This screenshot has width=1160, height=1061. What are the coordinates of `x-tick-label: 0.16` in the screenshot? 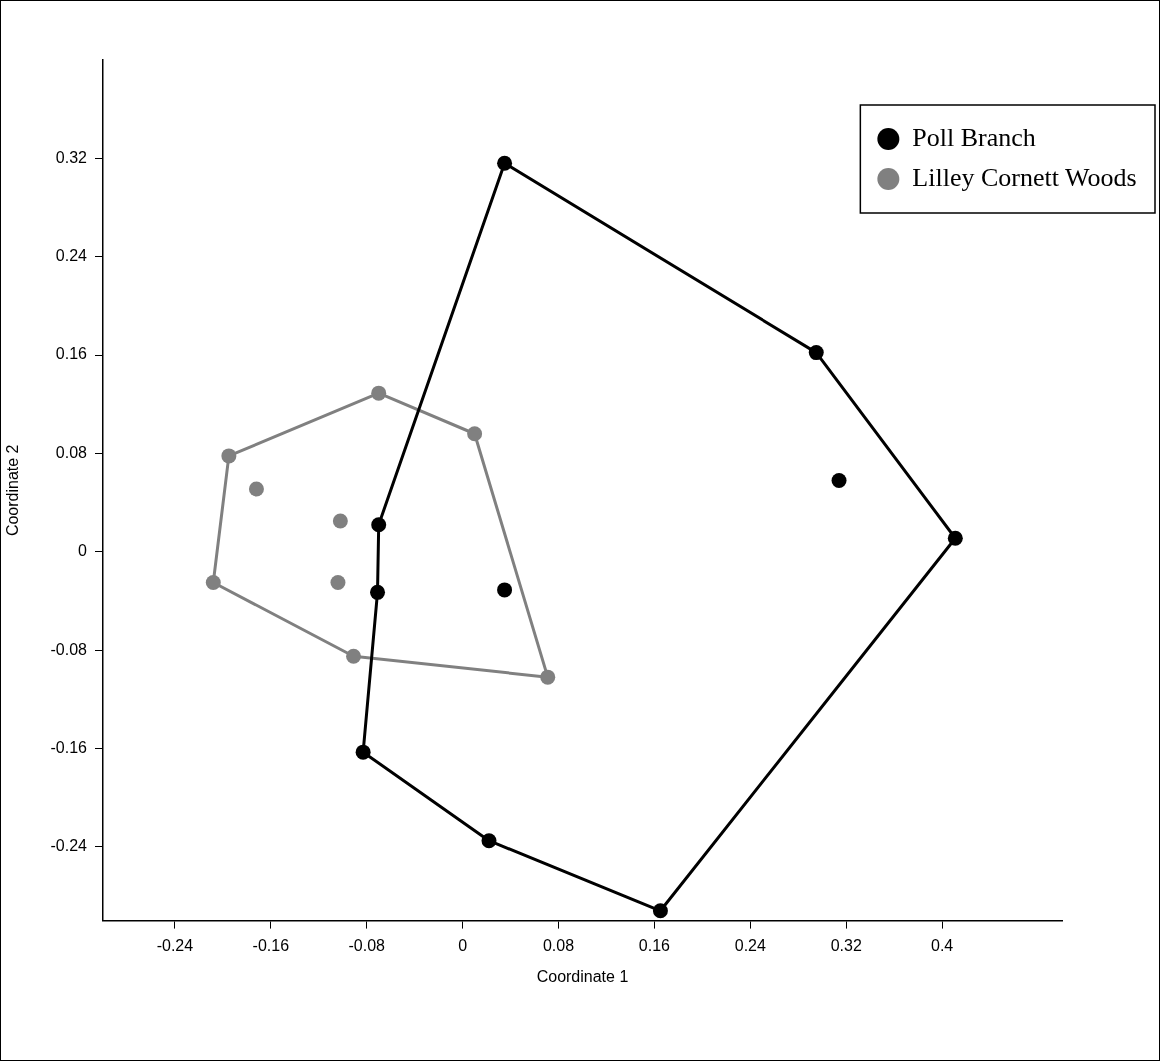 It's located at (654, 945).